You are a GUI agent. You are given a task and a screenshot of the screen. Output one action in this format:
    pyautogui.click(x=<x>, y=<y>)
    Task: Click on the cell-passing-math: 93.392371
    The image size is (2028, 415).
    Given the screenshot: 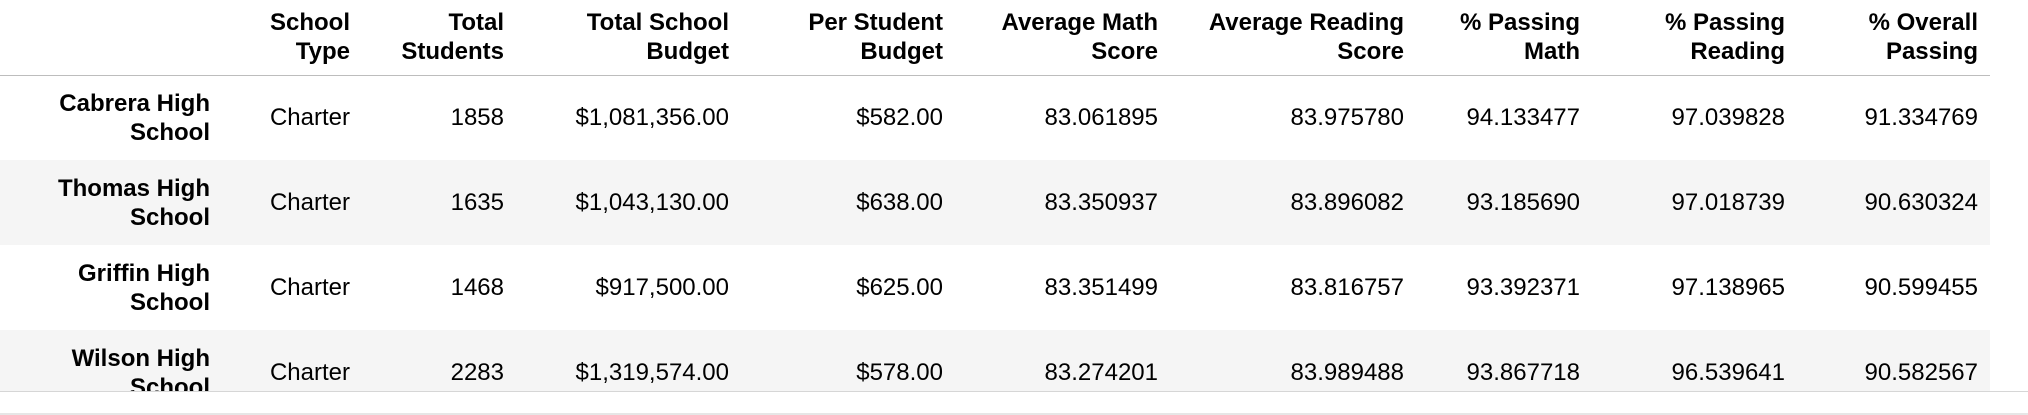 What is the action you would take?
    pyautogui.click(x=1523, y=287)
    